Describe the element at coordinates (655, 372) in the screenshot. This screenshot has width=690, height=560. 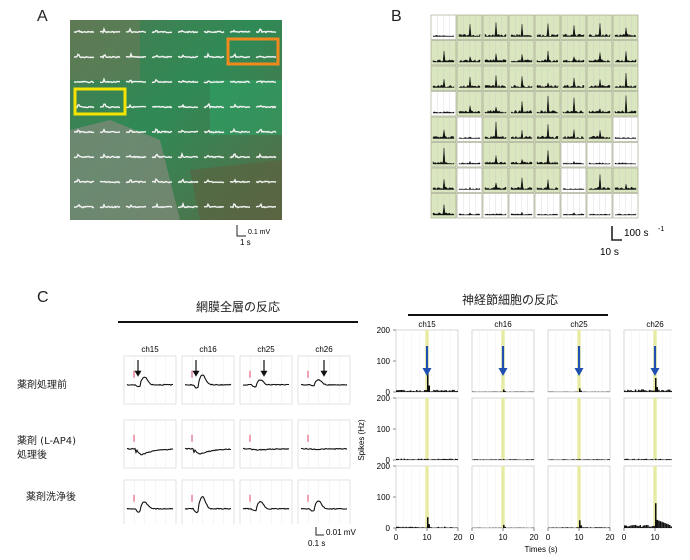
I see `response-arrow-head` at that location.